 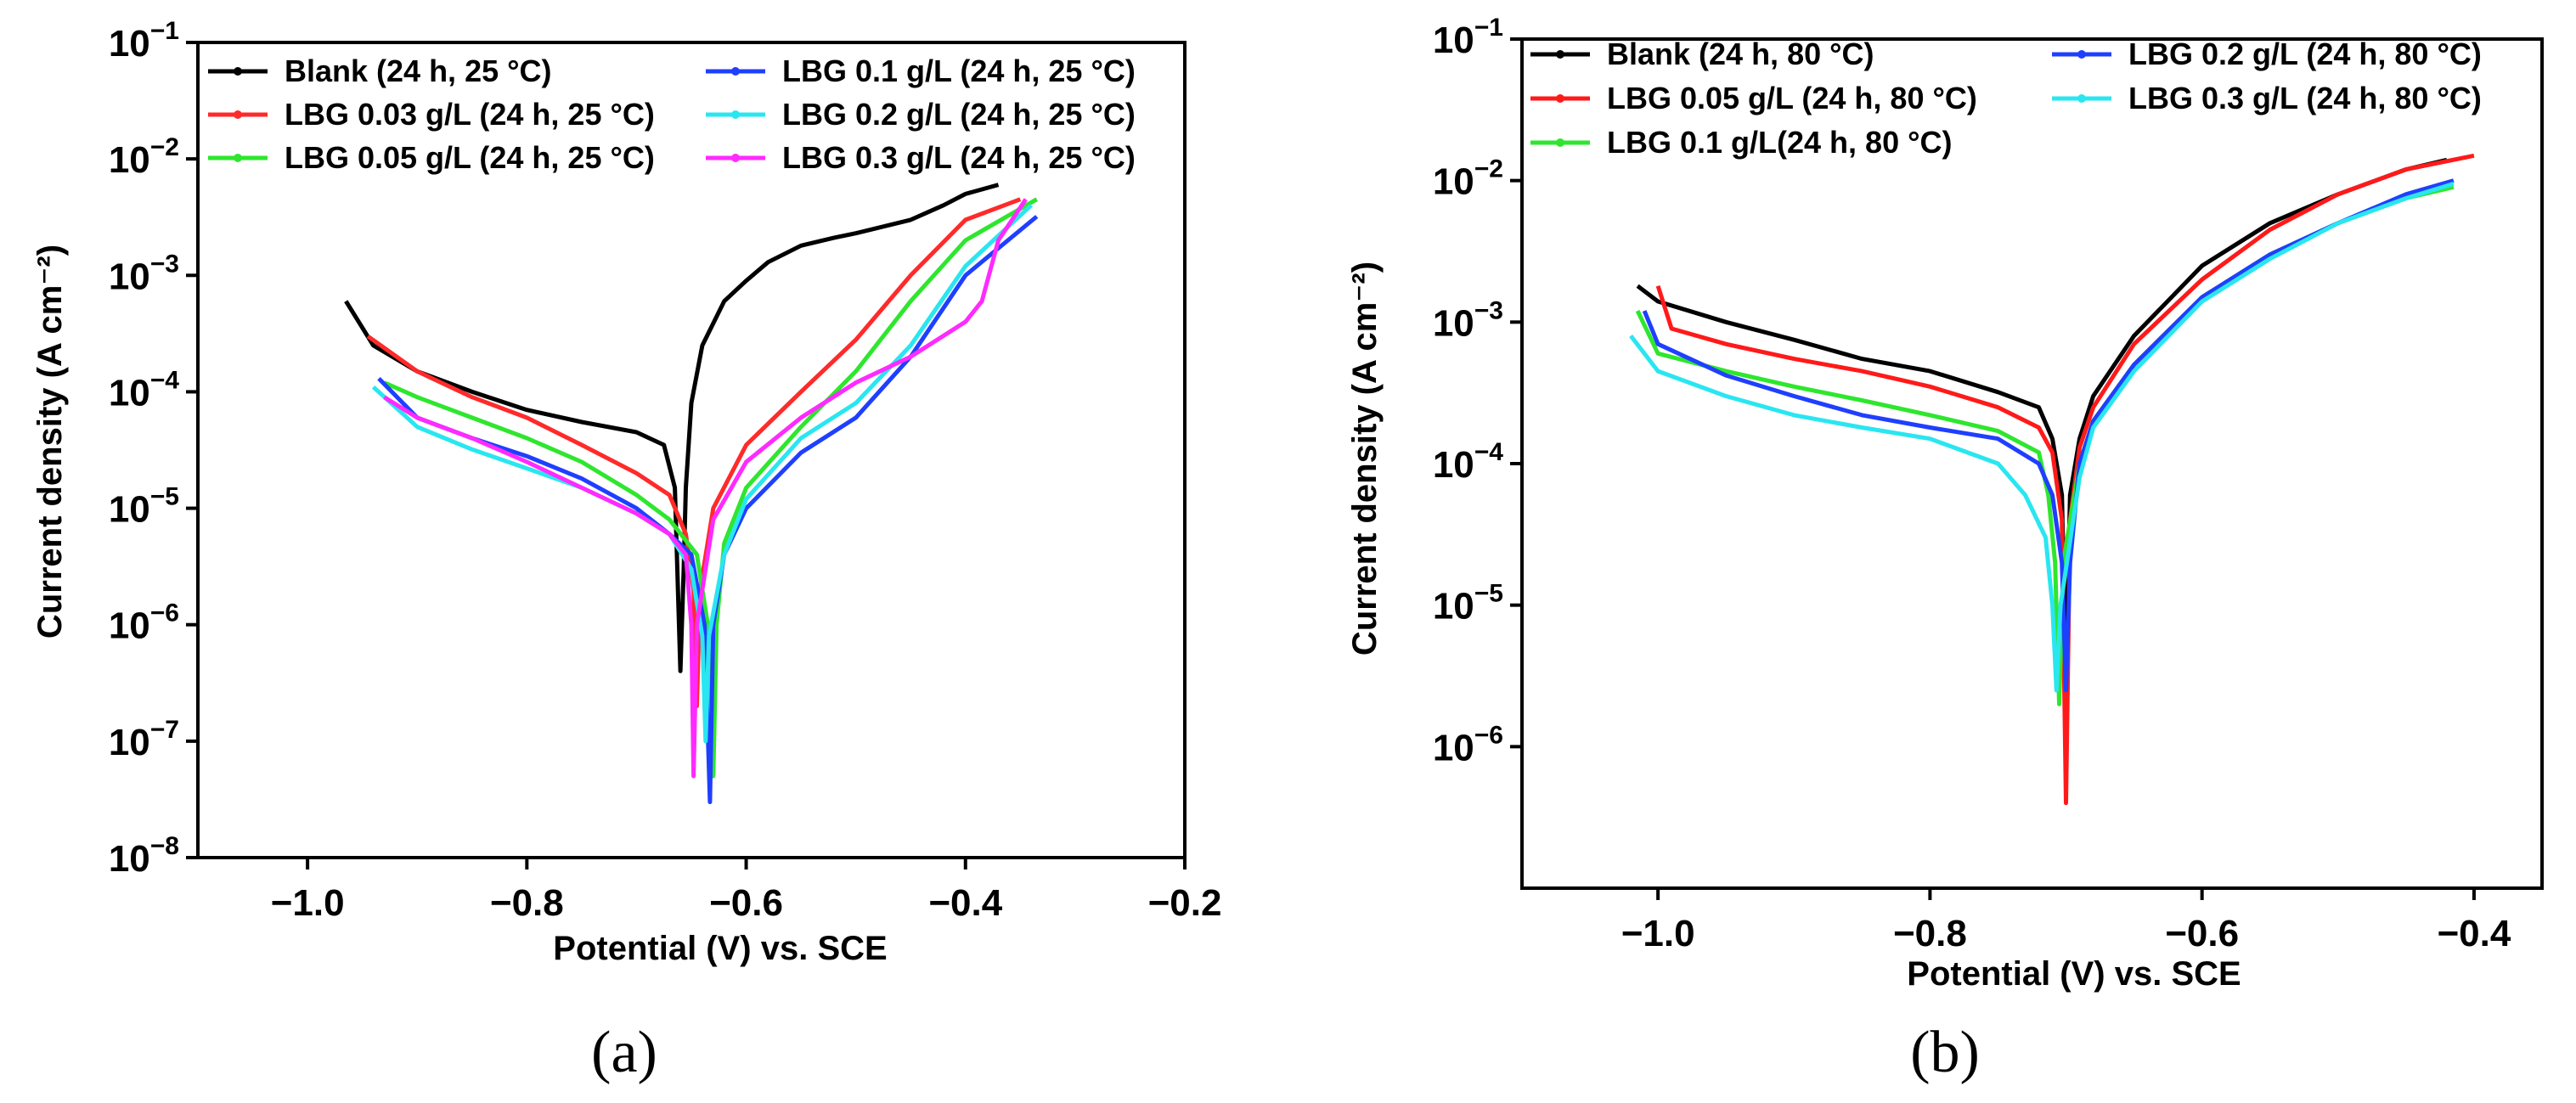 What do you see at coordinates (50, 442) in the screenshot?
I see `panel-a-y-axis-title: Current density (A cm⁻²)` at bounding box center [50, 442].